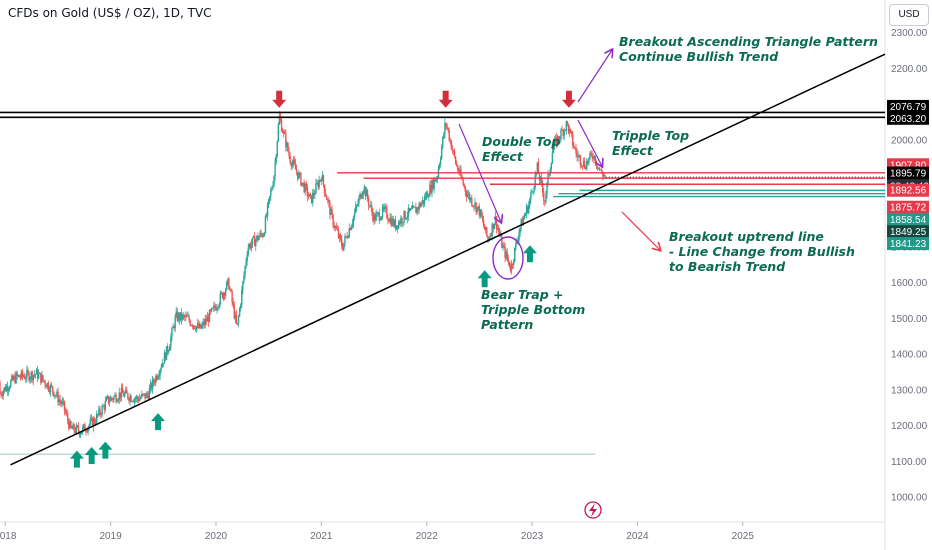 Image resolution: width=932 pixels, height=550 pixels. Describe the element at coordinates (593, 510) in the screenshot. I see `event-badge` at that location.